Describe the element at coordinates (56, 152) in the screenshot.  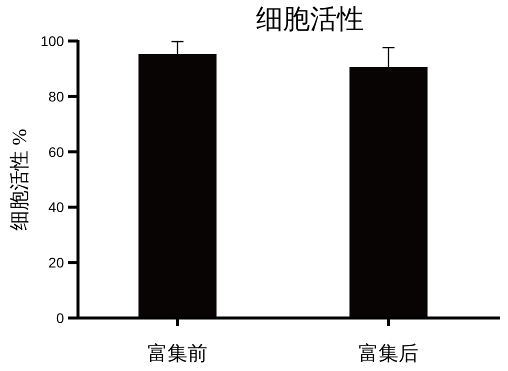
I see `y-tick-label: 60` at that location.